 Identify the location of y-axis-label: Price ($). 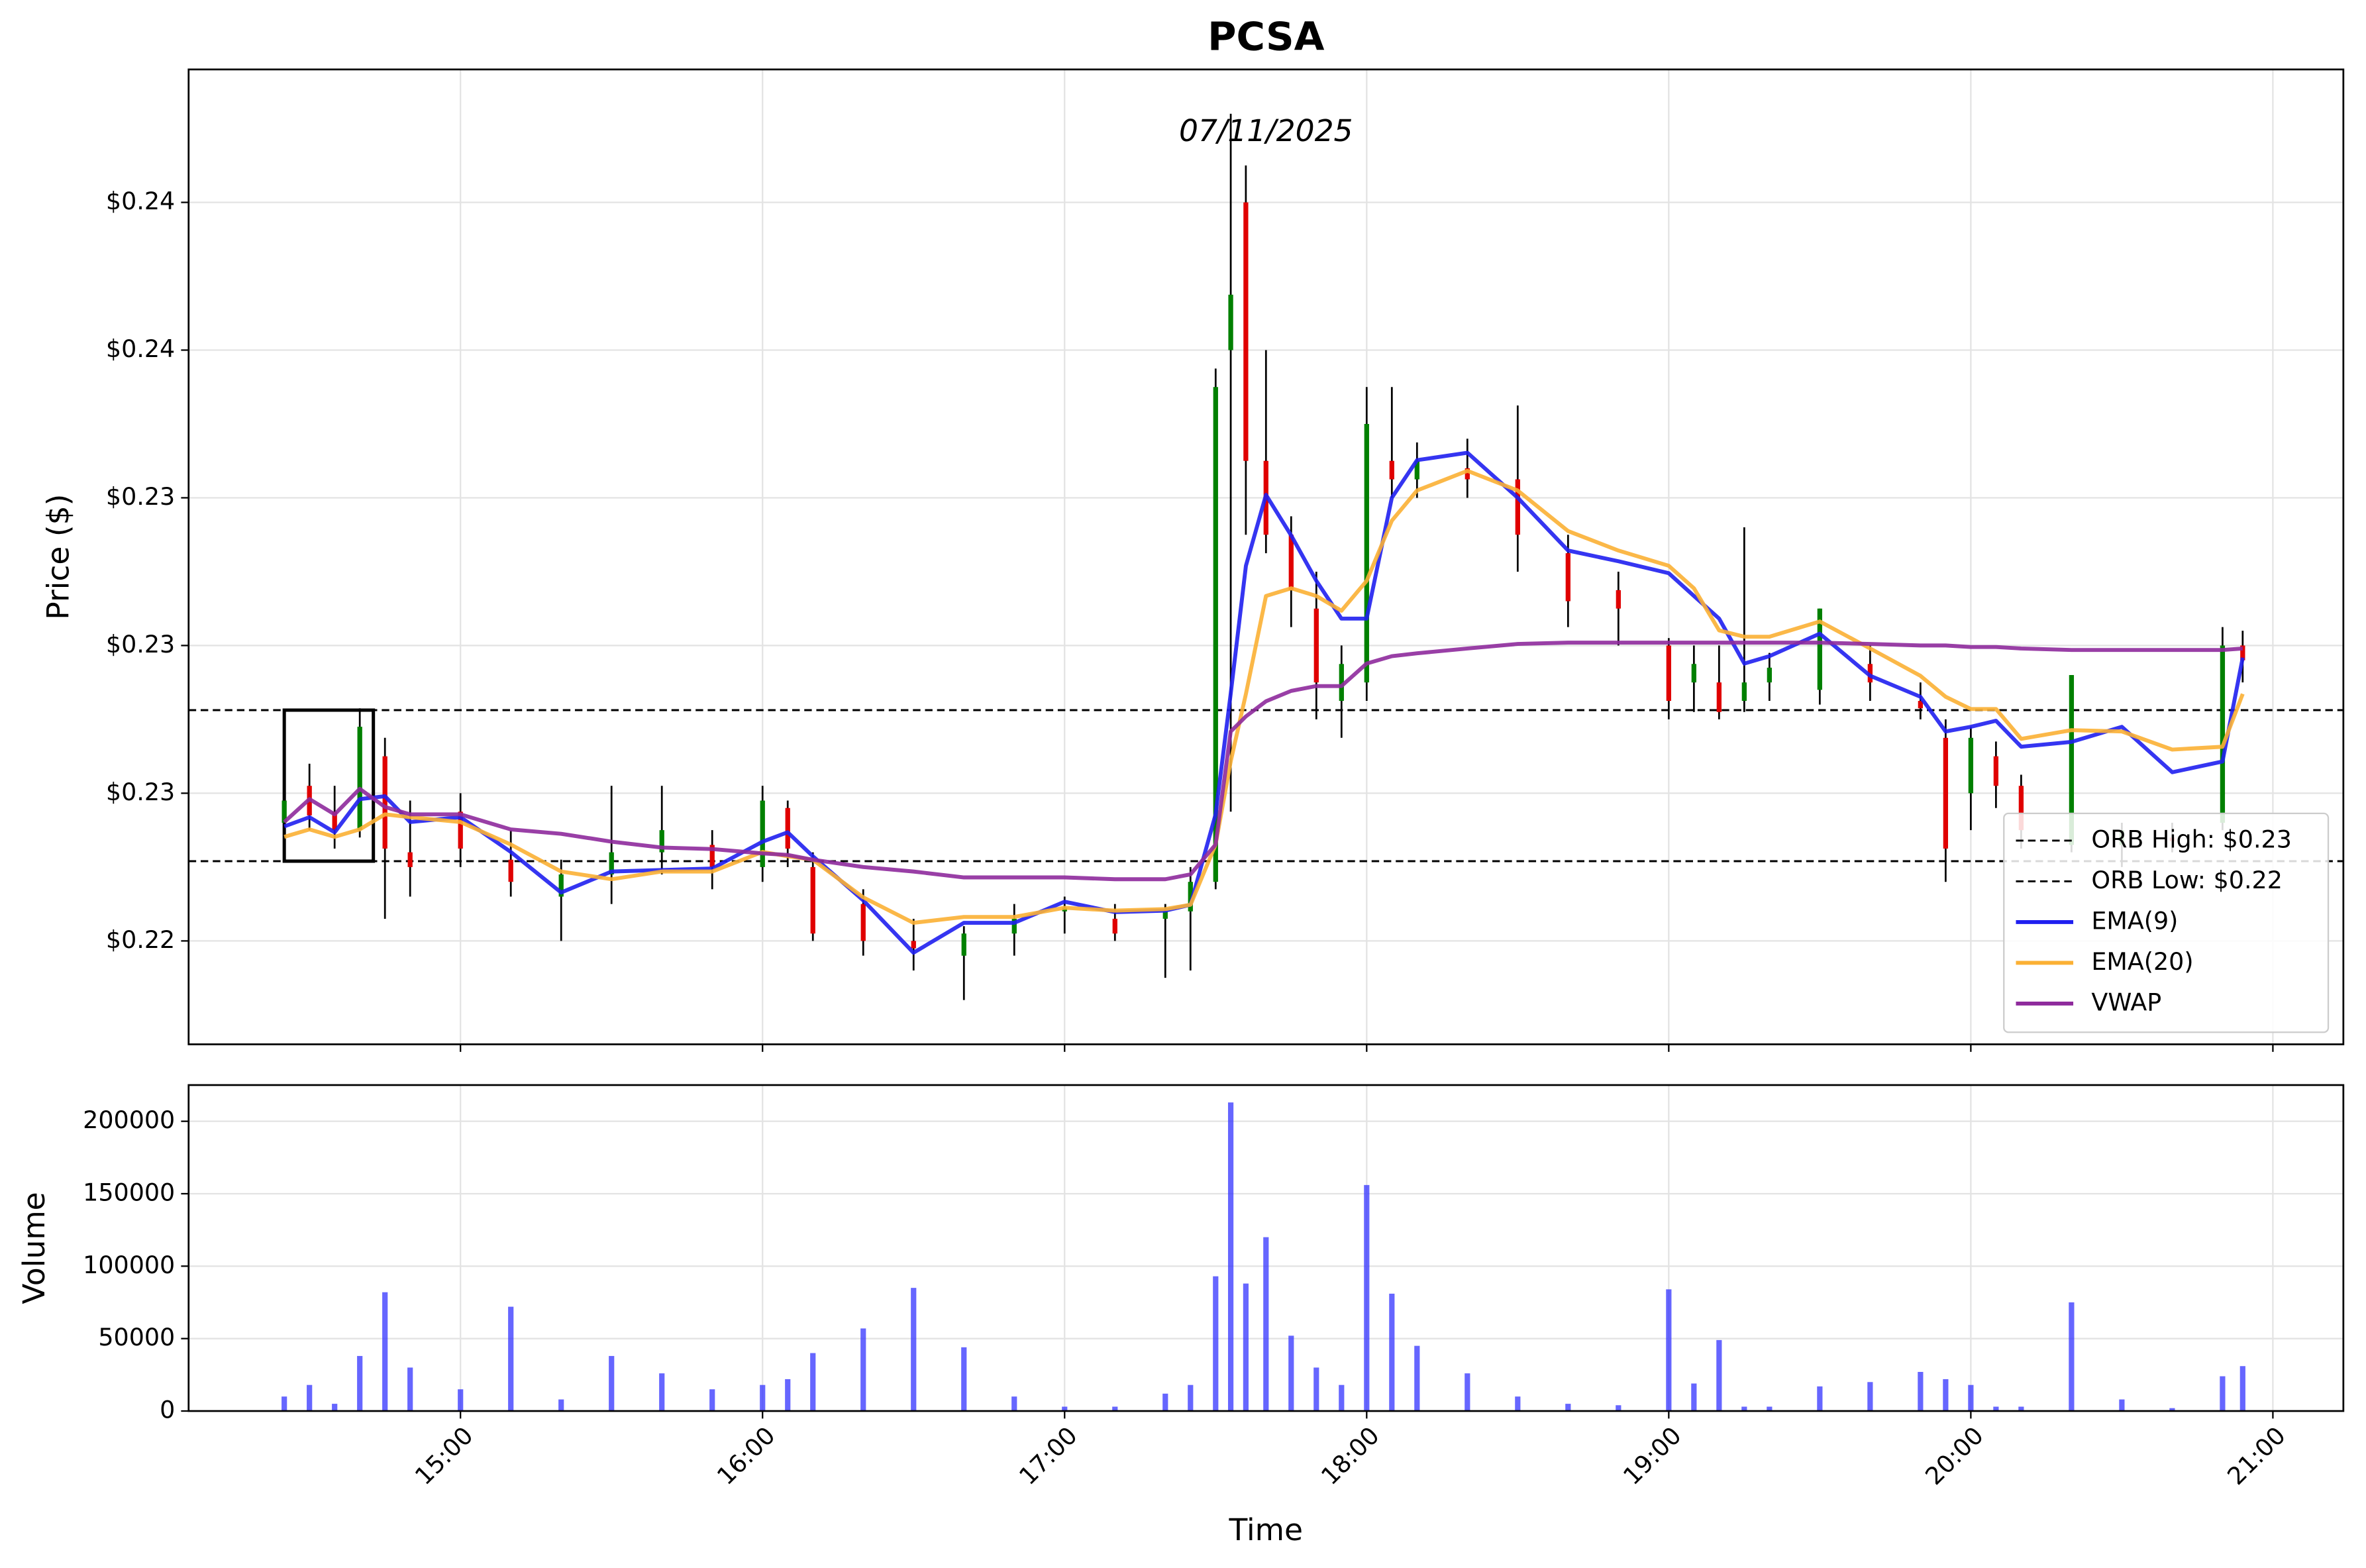
(58, 557).